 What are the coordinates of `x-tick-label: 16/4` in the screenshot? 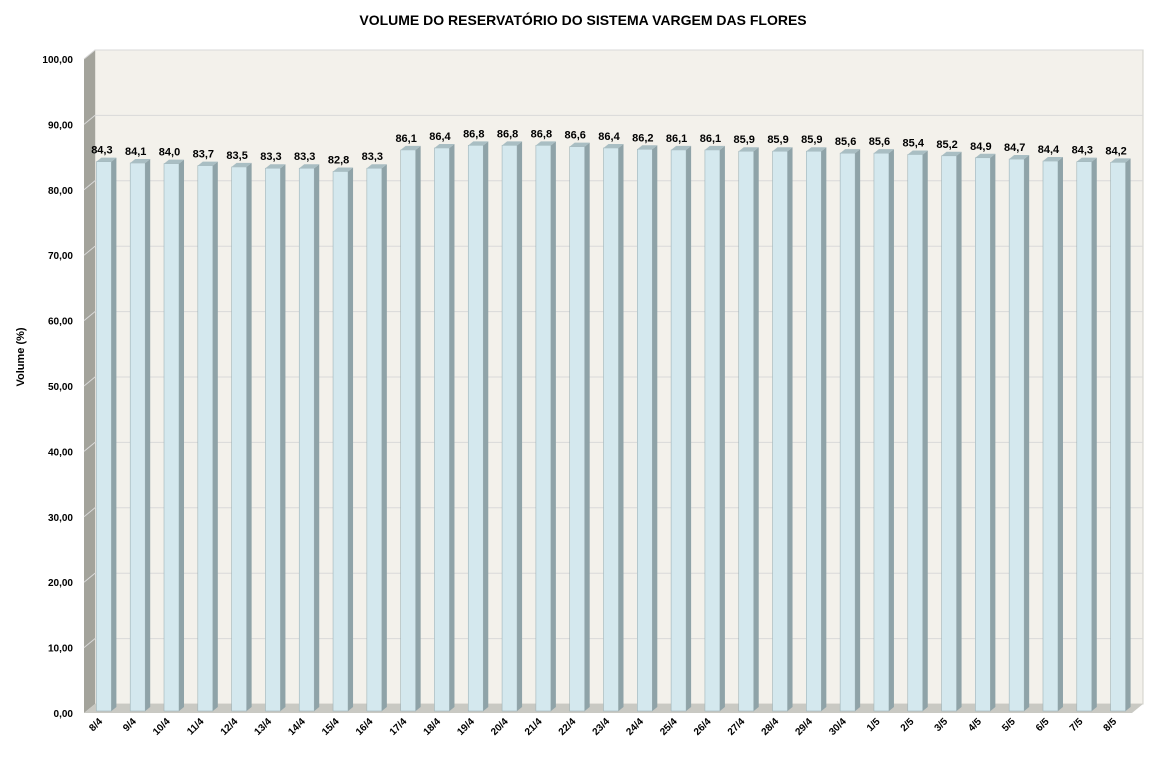 It's located at (365, 727).